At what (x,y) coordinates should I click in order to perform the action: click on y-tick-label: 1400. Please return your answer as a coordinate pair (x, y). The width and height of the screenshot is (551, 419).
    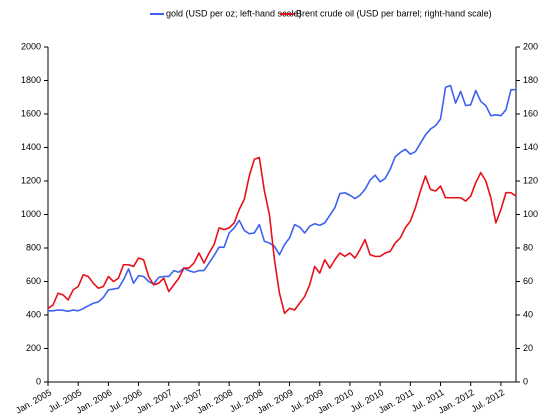
    Looking at the image, I should click on (31, 147).